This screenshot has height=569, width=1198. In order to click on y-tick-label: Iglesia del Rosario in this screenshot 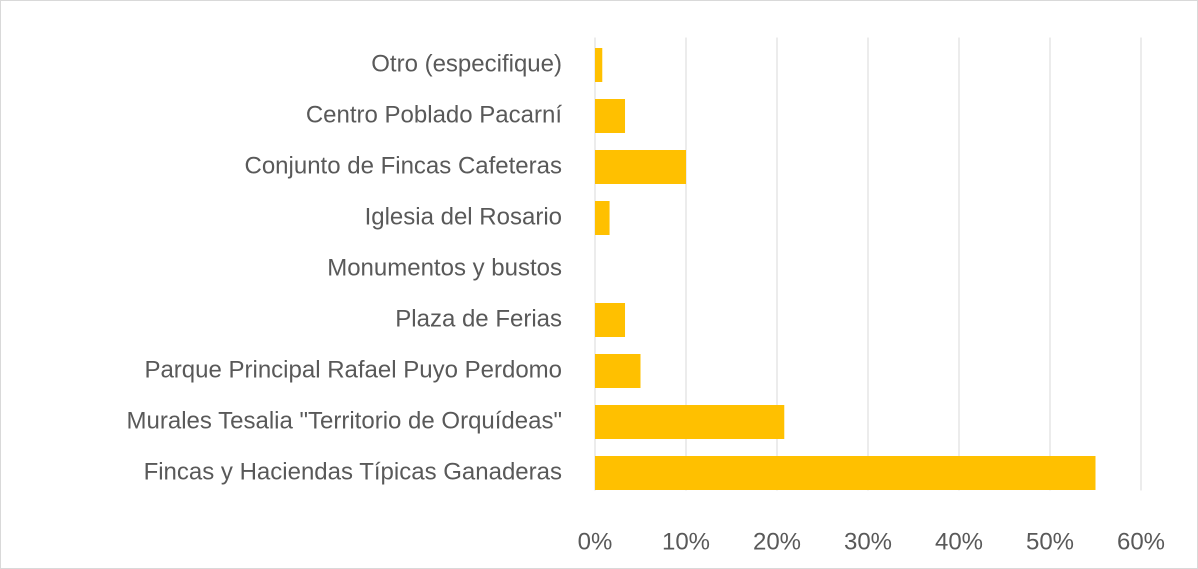, I will do `click(463, 216)`.